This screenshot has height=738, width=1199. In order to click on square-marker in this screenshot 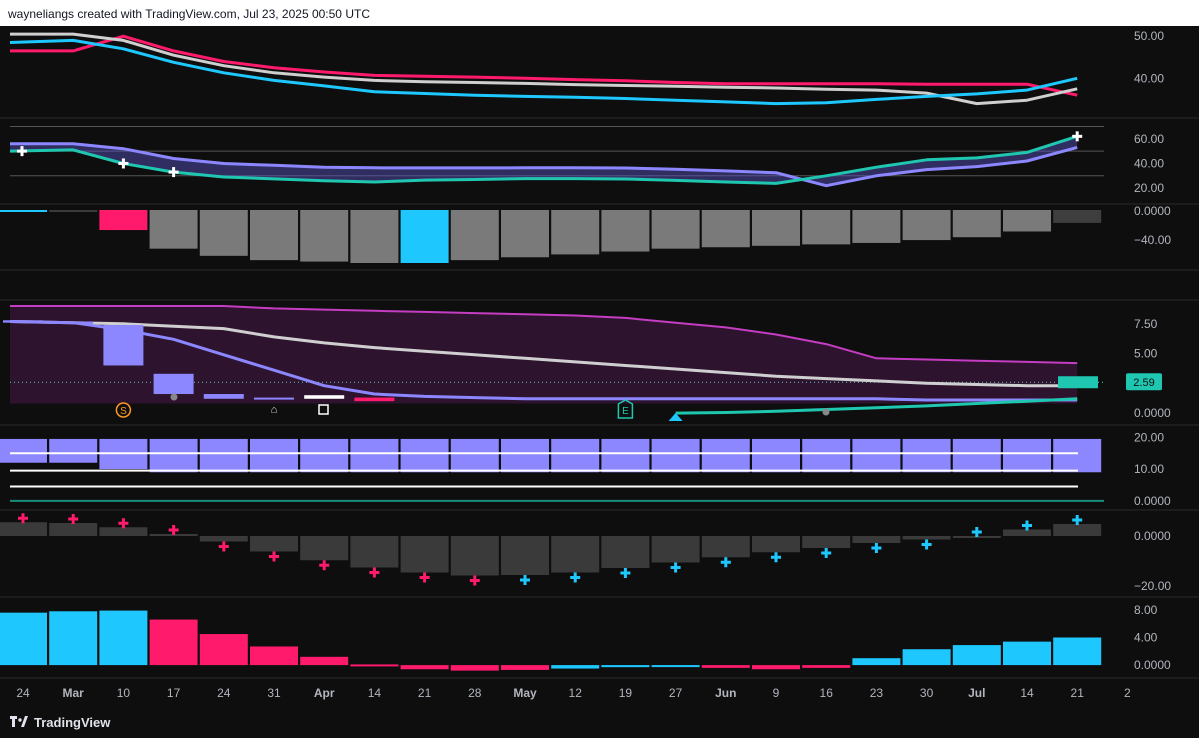, I will do `click(323, 409)`.